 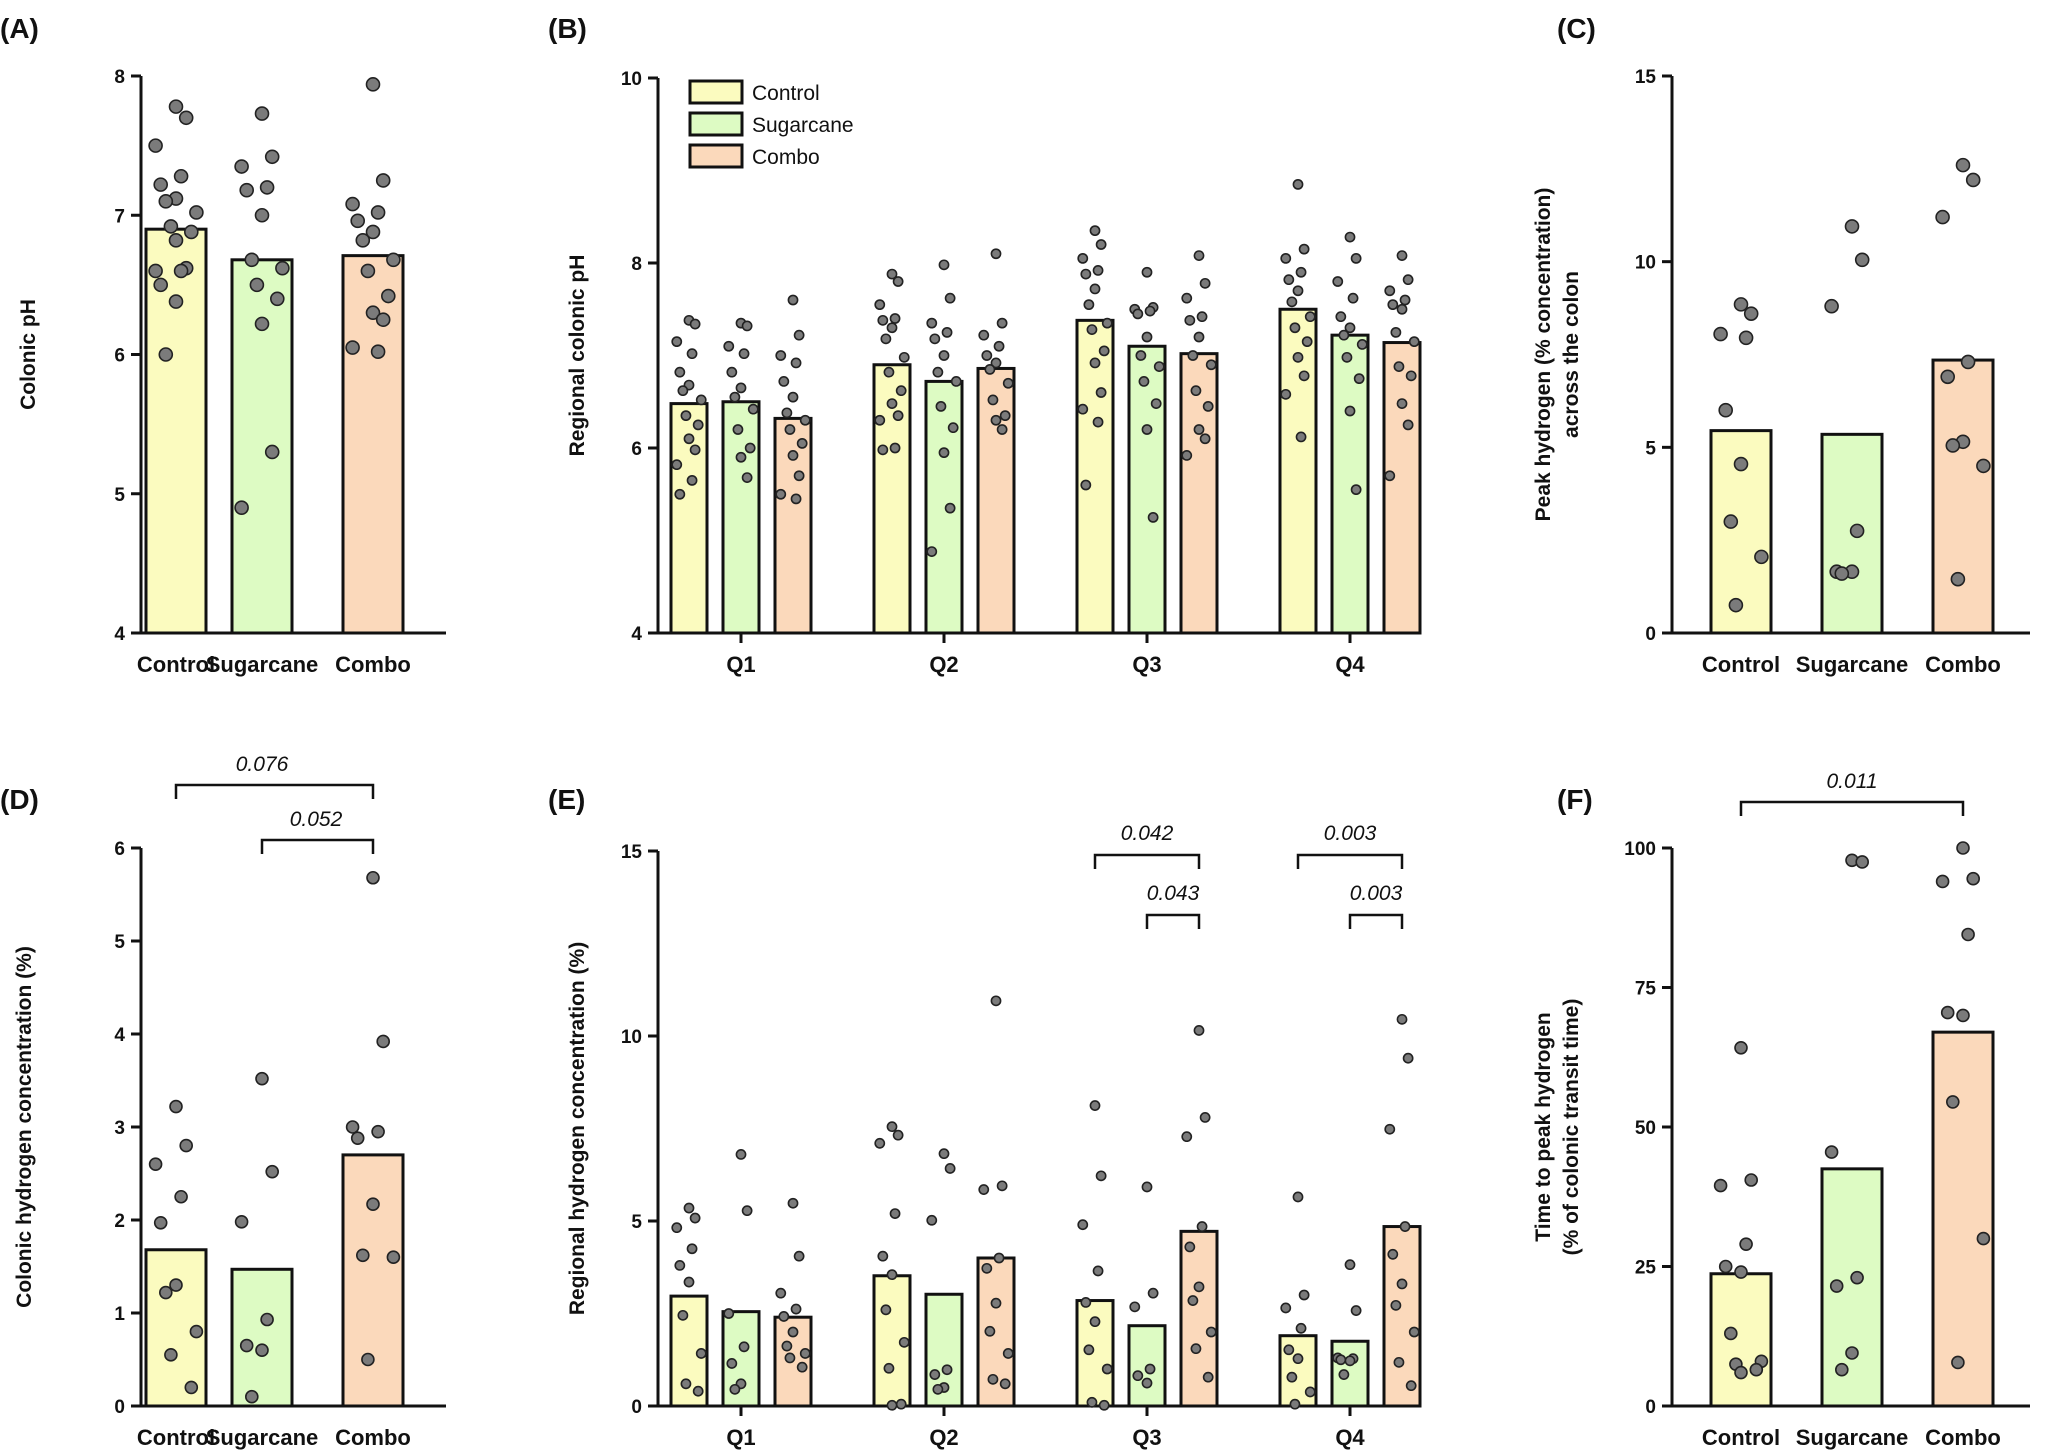 What do you see at coordinates (1646, 1268) in the screenshot?
I see `y-tick-label: 25` at bounding box center [1646, 1268].